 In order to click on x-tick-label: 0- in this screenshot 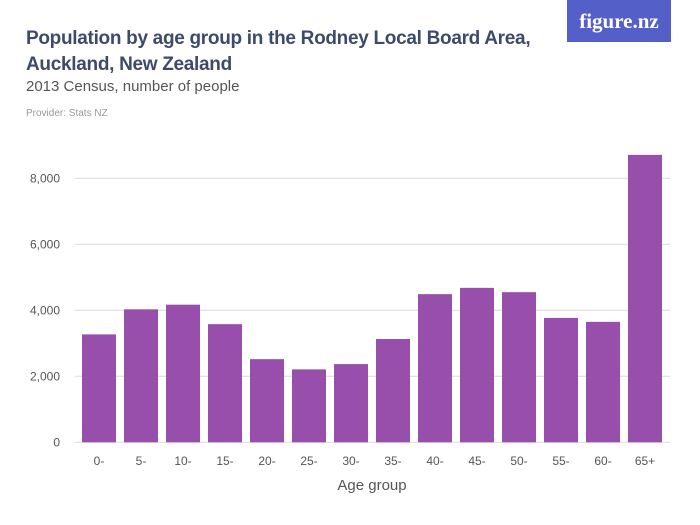, I will do `click(99, 461)`.